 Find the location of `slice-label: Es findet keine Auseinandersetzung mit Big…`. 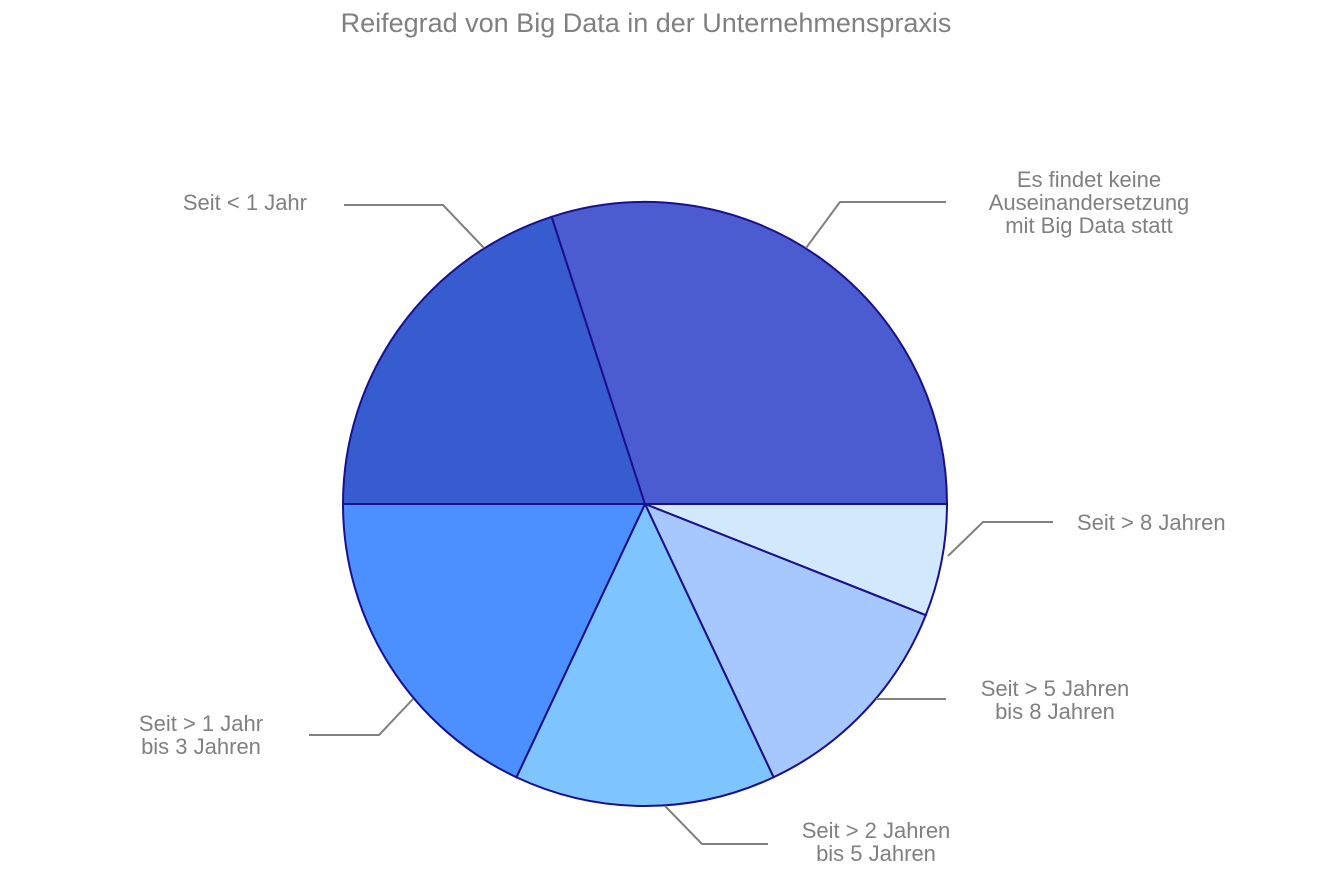

slice-label: Es findet keine Auseinandersetzung mit Big… is located at coordinates (1089, 202).